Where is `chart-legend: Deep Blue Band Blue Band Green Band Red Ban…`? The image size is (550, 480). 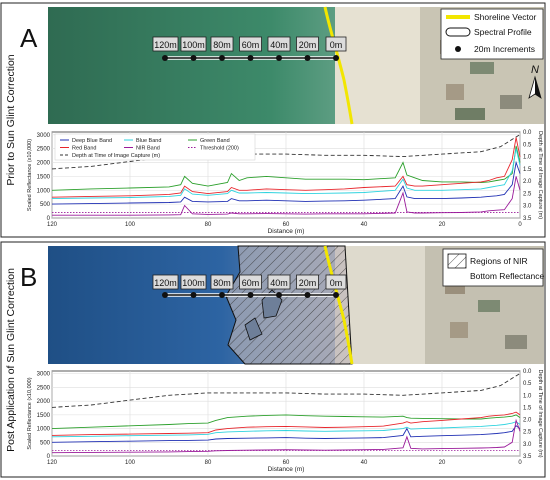
chart-legend: Deep Blue Band Blue Band Green Band Red Ban… is located at coordinates (155, 147).